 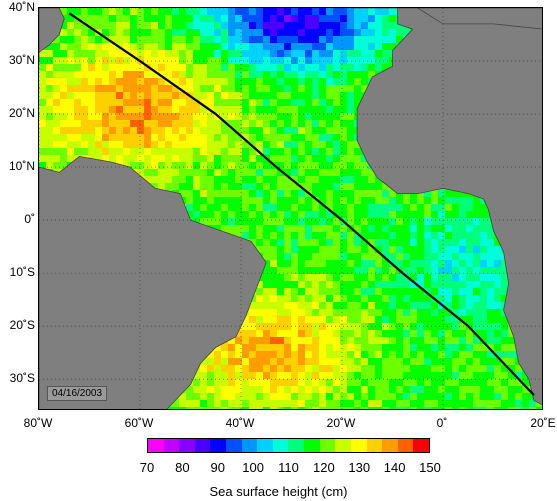 What do you see at coordinates (359, 467) in the screenshot?
I see `colorbar-tick-label: 130` at bounding box center [359, 467].